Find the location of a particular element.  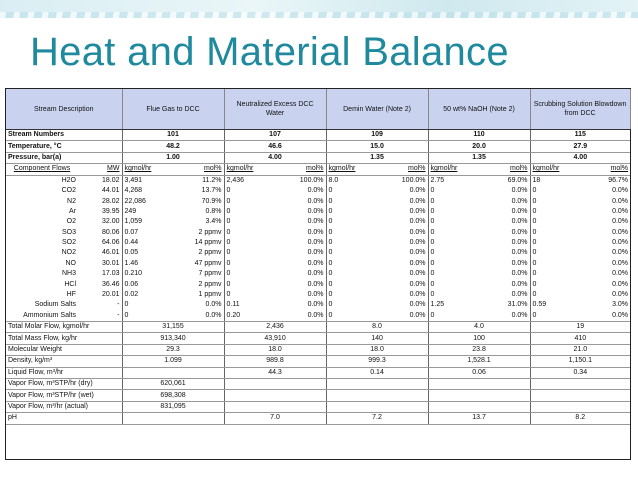

total-cell: 7.0 is located at coordinates (275, 418).